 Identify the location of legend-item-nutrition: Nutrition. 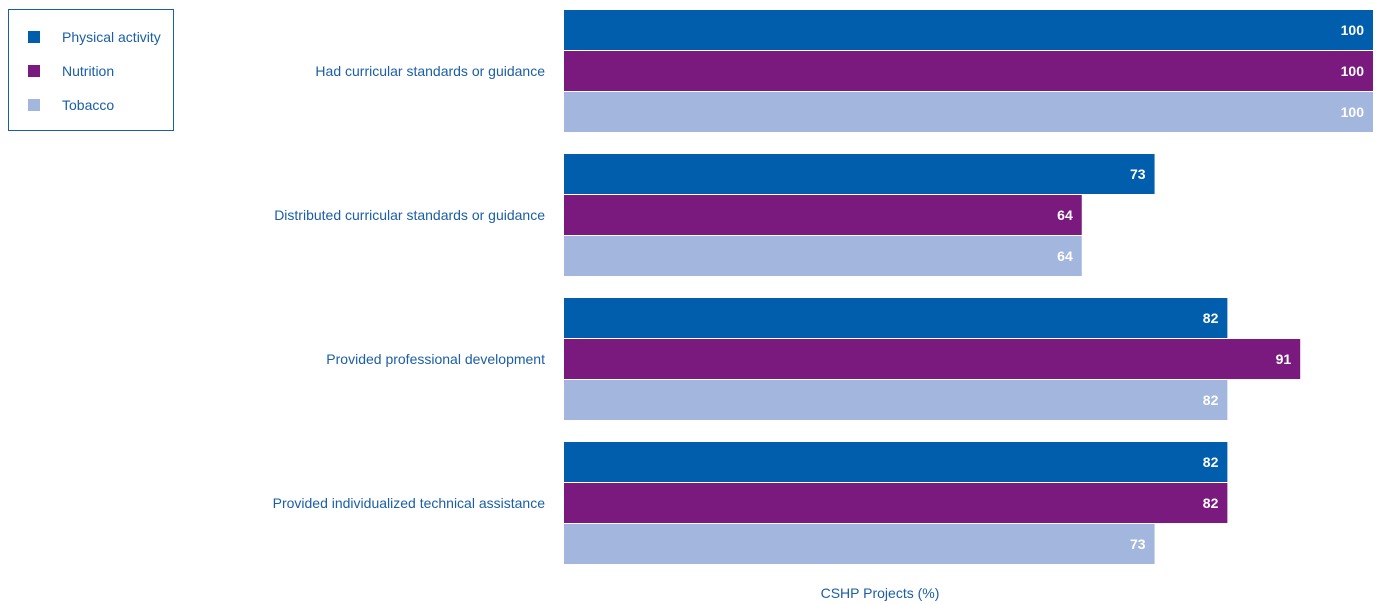
(71, 71).